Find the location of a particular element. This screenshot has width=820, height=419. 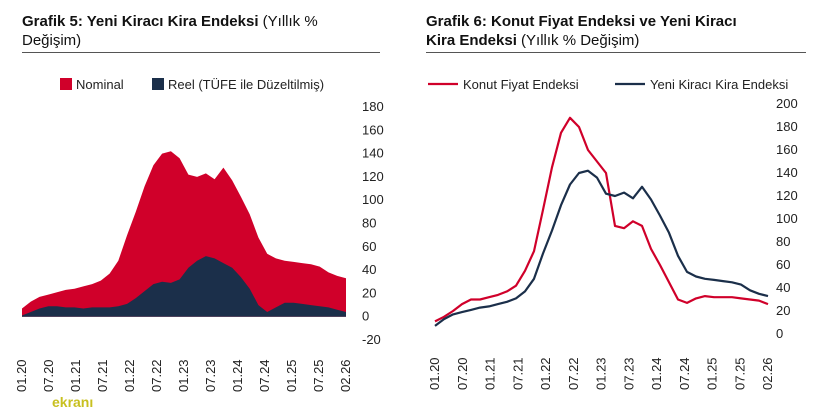

legend-label-0: Nominal is located at coordinates (100, 84).